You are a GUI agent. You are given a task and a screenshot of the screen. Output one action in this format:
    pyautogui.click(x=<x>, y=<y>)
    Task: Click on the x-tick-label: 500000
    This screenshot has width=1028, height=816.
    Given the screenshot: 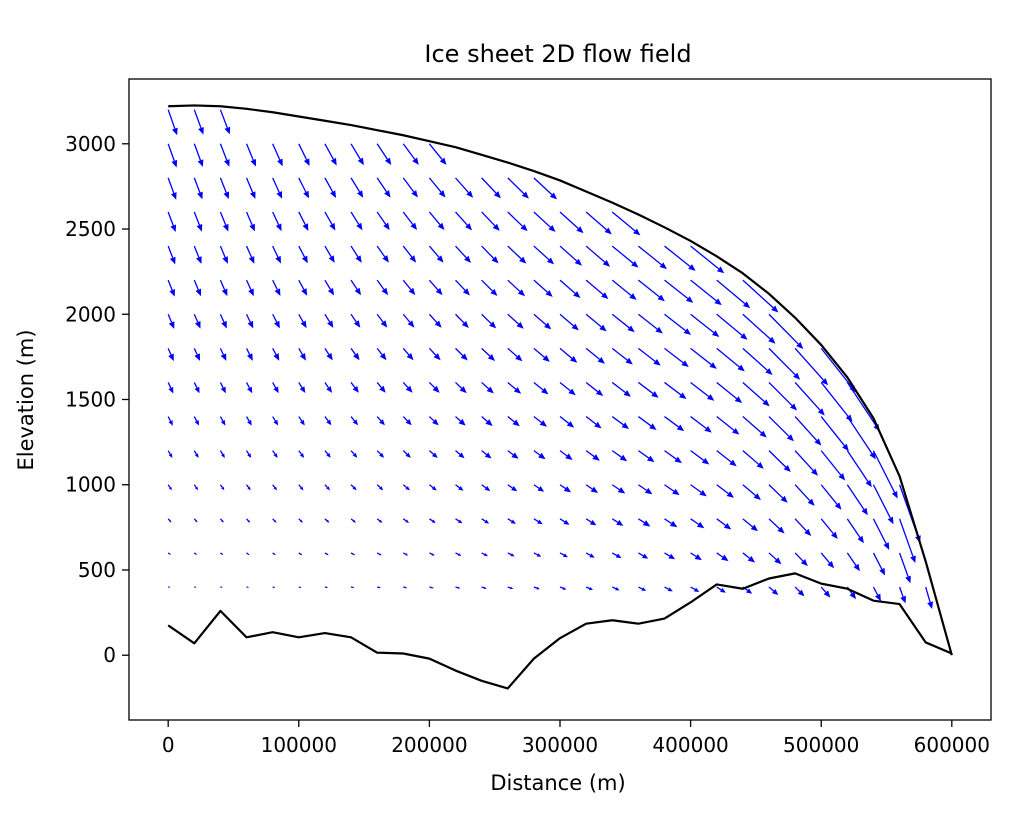 What is the action you would take?
    pyautogui.click(x=821, y=745)
    